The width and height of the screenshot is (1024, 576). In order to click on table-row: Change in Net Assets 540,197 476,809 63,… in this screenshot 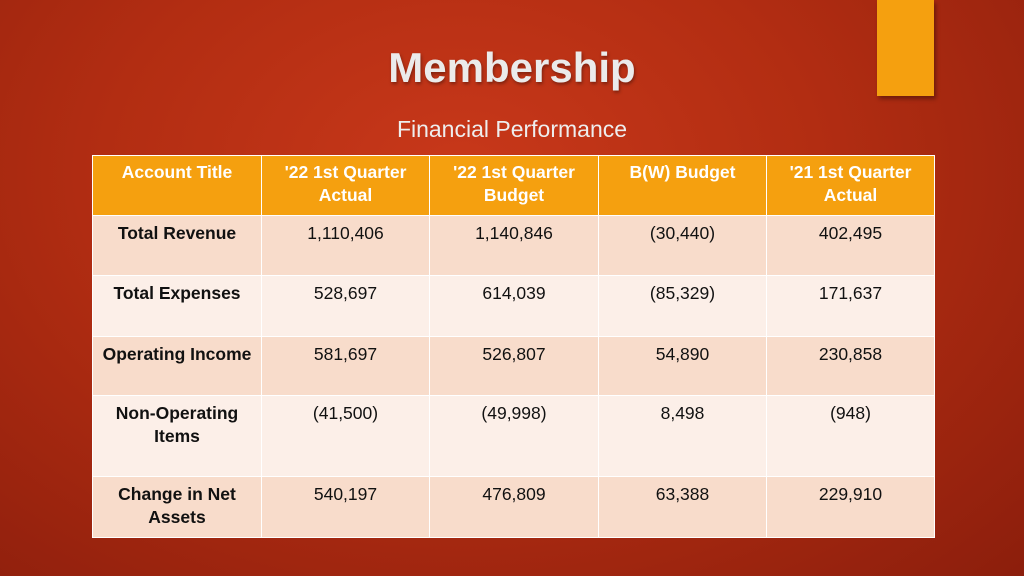, I will do `click(513, 507)`.